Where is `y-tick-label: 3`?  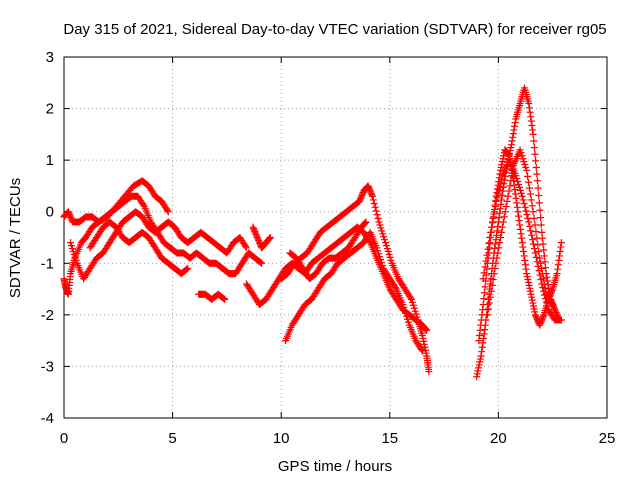 y-tick-label: 3 is located at coordinates (50, 57).